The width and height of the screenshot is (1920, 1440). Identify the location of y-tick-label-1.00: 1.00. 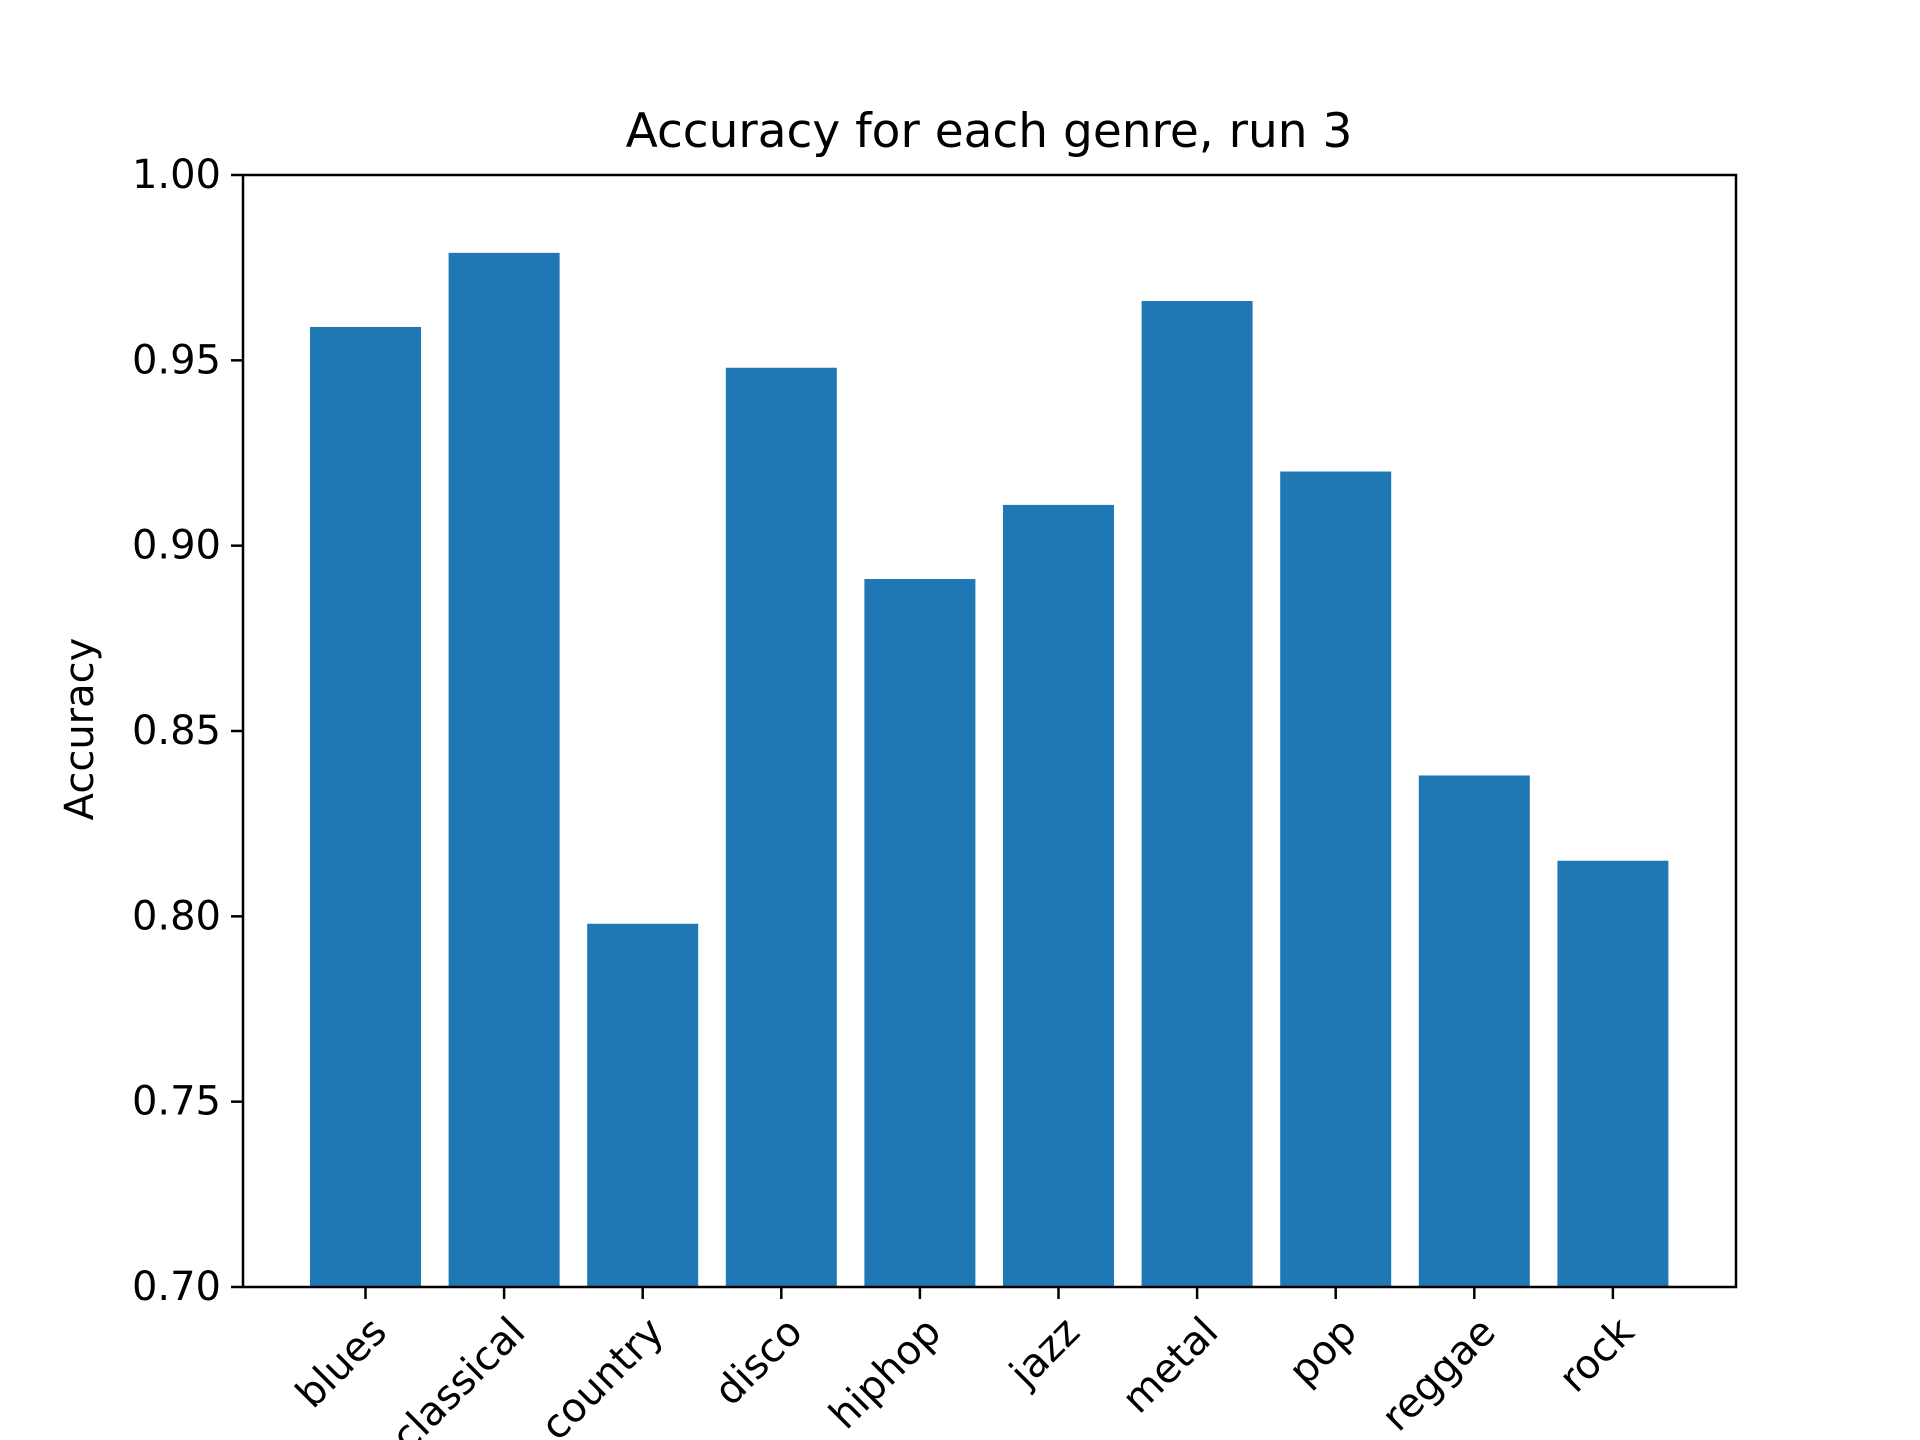
(176, 175).